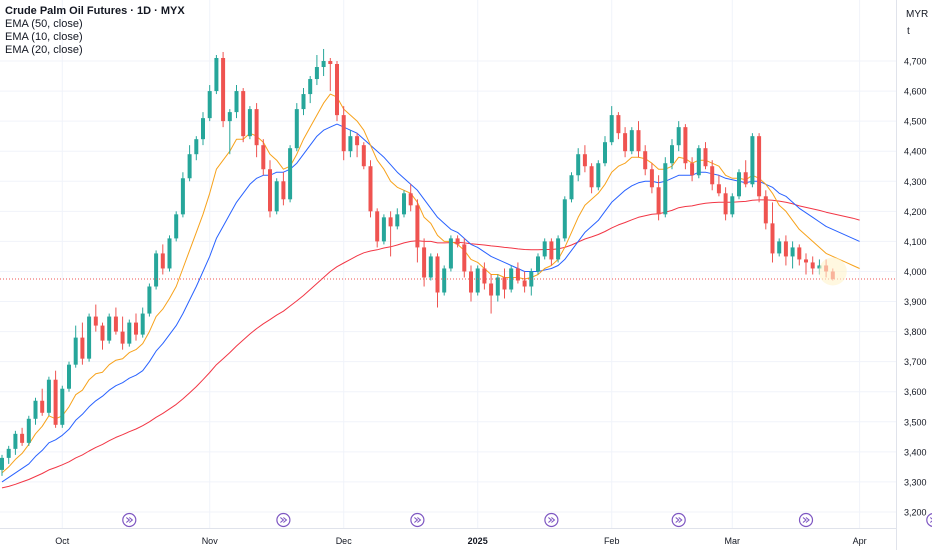 The image size is (932, 555). I want to click on x-tick-label: Oct, so click(62, 541).